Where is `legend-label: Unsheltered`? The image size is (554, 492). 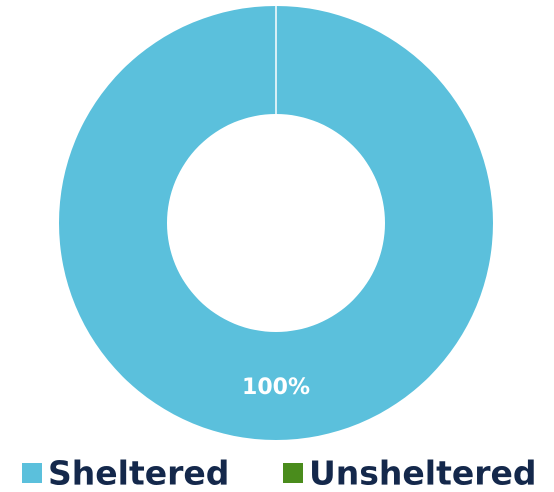
legend-label: Unsheltered is located at coordinates (423, 473).